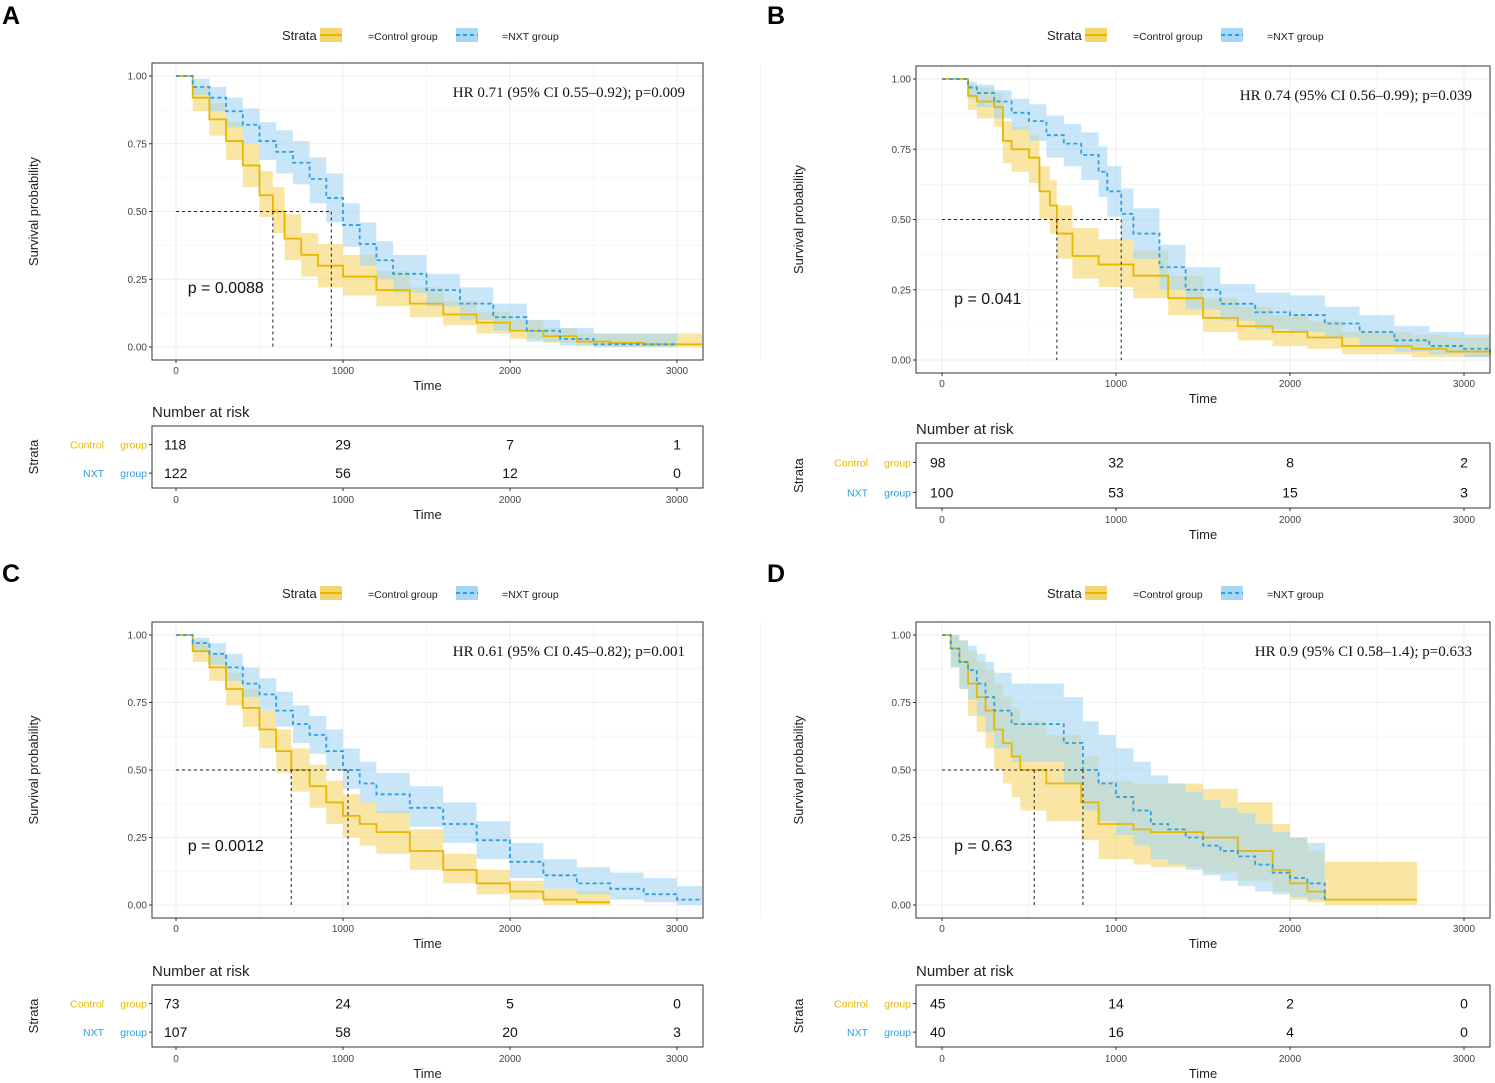 Image resolution: width=1495 pixels, height=1083 pixels. Describe the element at coordinates (343, 1004) in the screenshot. I see `risk-count-cell: 24` at that location.